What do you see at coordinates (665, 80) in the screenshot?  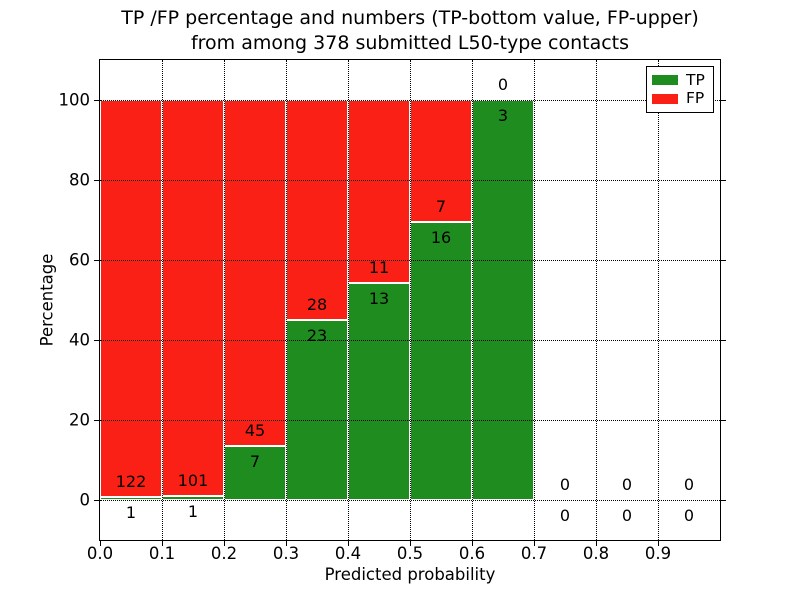 I see `legend-tp-swatch-icon` at bounding box center [665, 80].